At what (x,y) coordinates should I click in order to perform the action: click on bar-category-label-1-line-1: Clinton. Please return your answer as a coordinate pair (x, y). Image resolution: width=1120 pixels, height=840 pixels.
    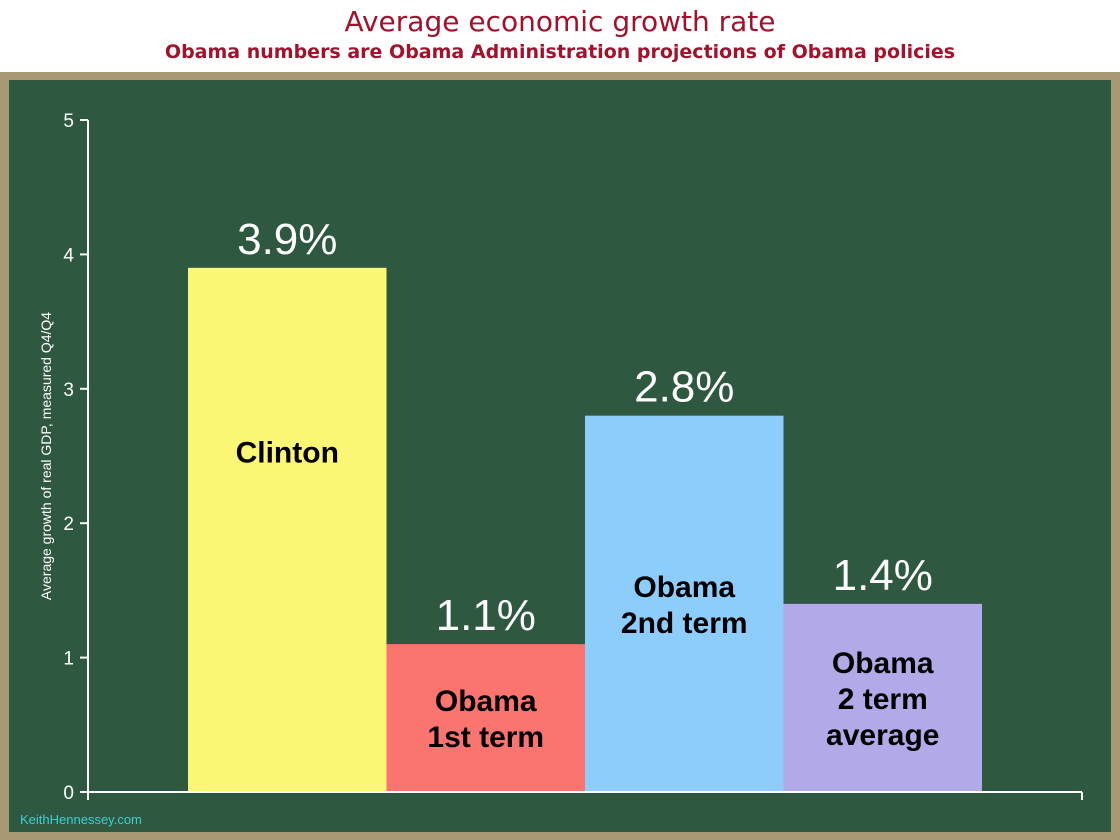
    Looking at the image, I should click on (287, 452).